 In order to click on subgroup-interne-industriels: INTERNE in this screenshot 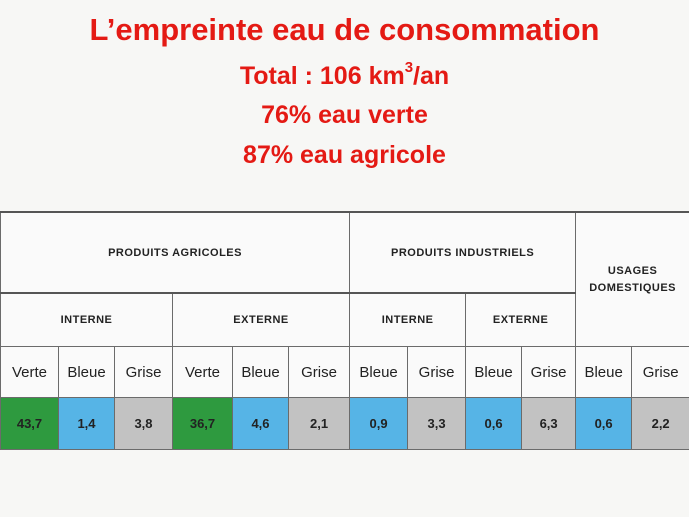, I will do `click(408, 319)`.